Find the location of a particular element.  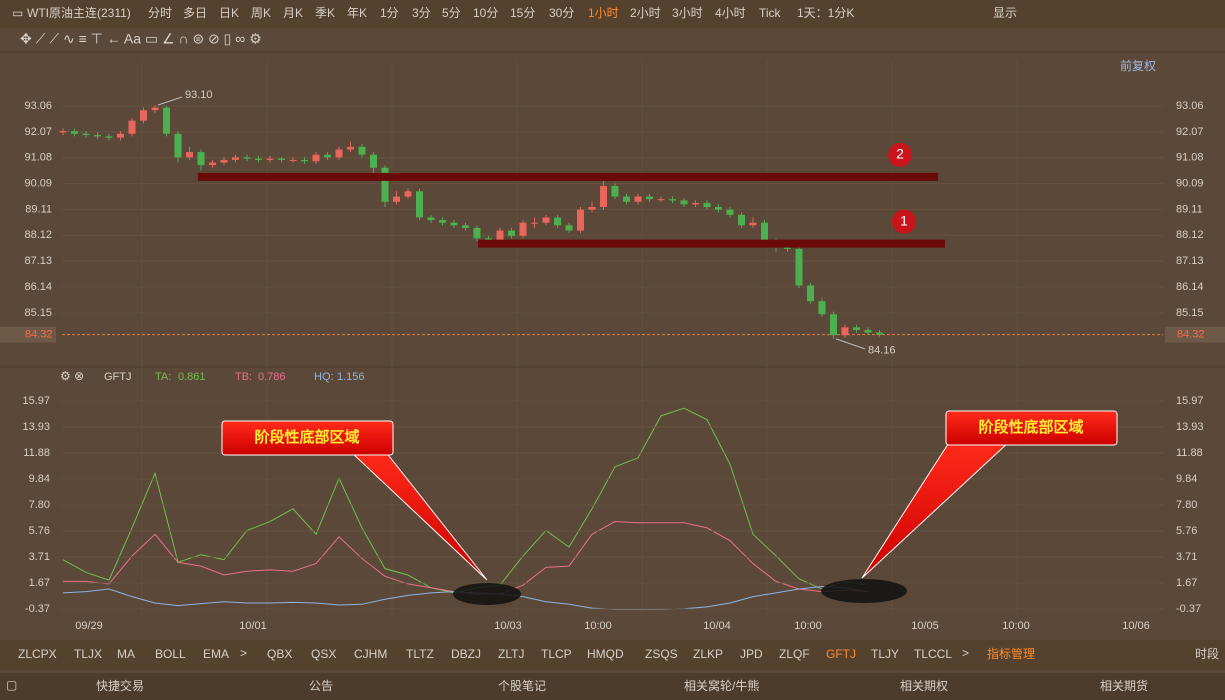

bottom-tab: 快捷交易 is located at coordinates (120, 685).